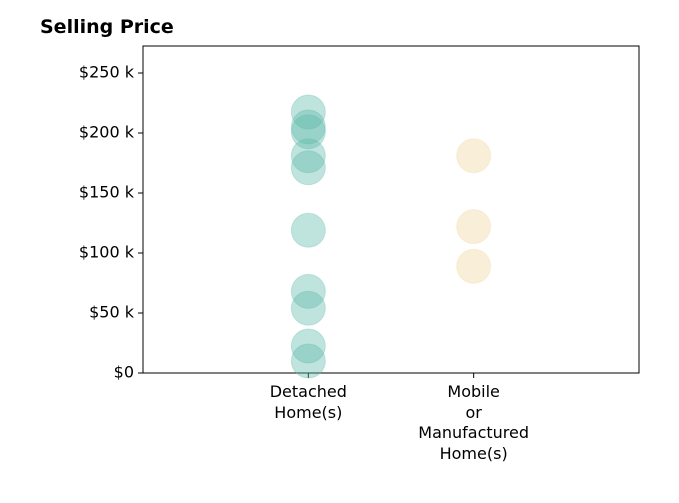 This screenshot has height=503, width=679. Describe the element at coordinates (107, 252) in the screenshot. I see `y-tick-label: $100 k` at that location.